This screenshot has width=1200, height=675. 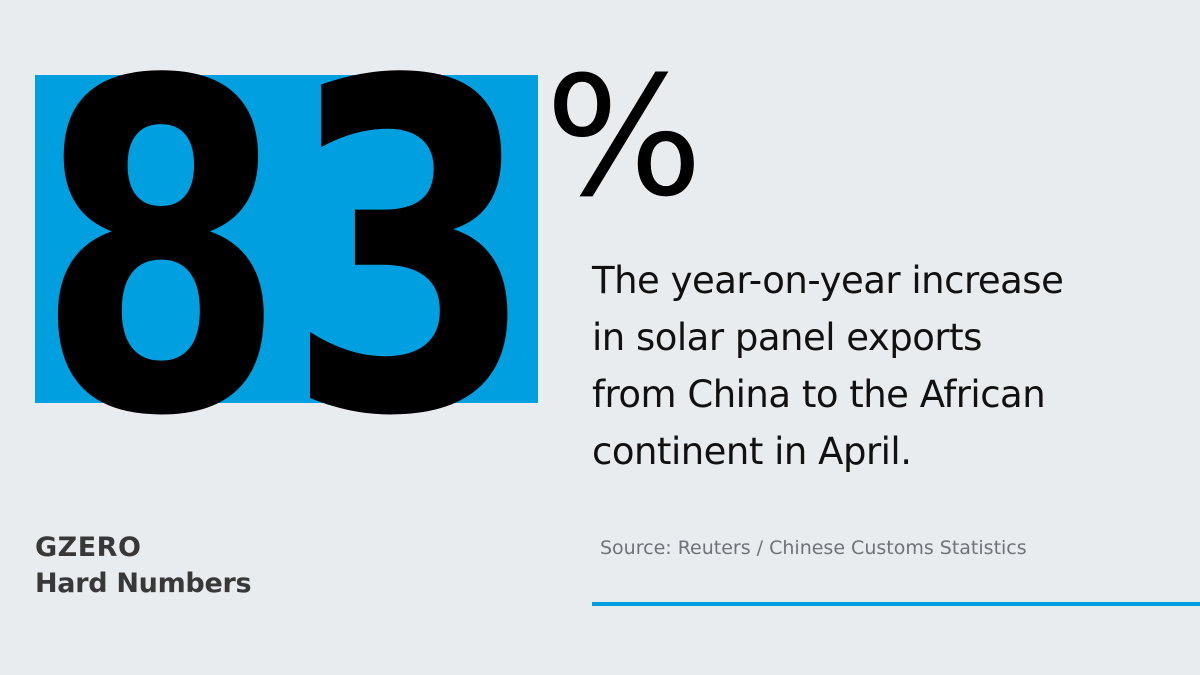 I want to click on source-underline, so click(x=896, y=604).